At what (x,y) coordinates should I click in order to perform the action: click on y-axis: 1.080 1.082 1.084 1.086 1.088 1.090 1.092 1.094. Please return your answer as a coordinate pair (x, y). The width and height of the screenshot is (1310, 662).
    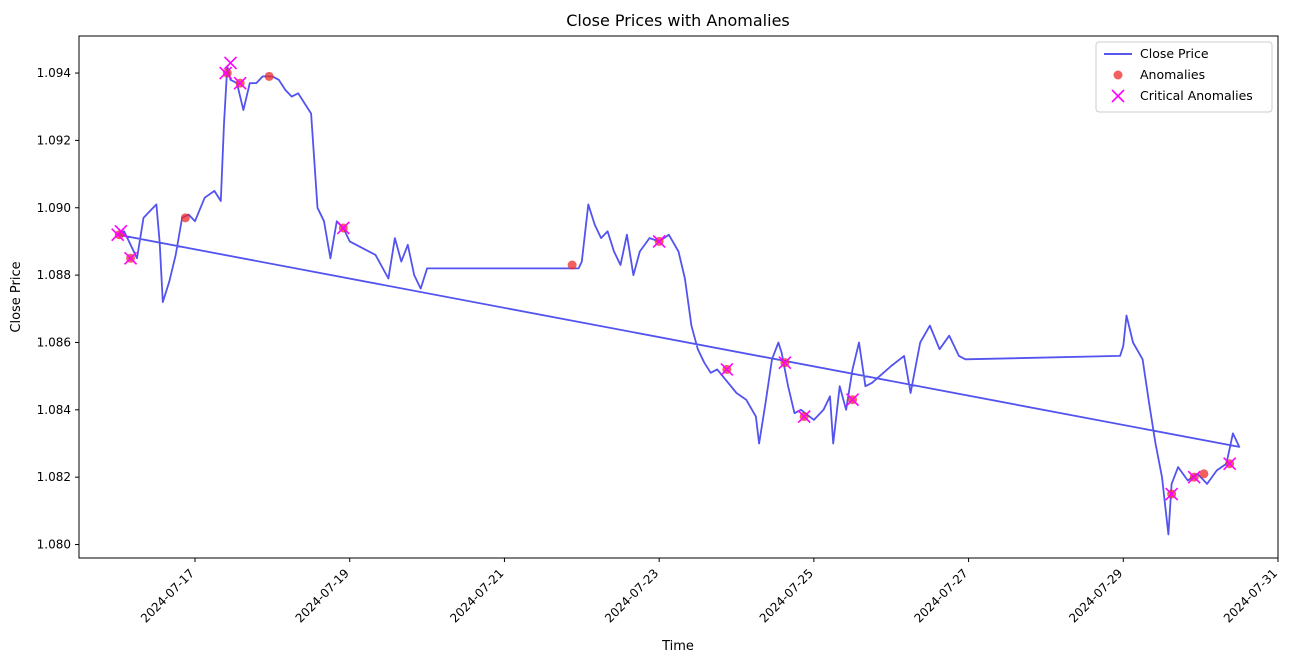
    Looking at the image, I should click on (58, 309).